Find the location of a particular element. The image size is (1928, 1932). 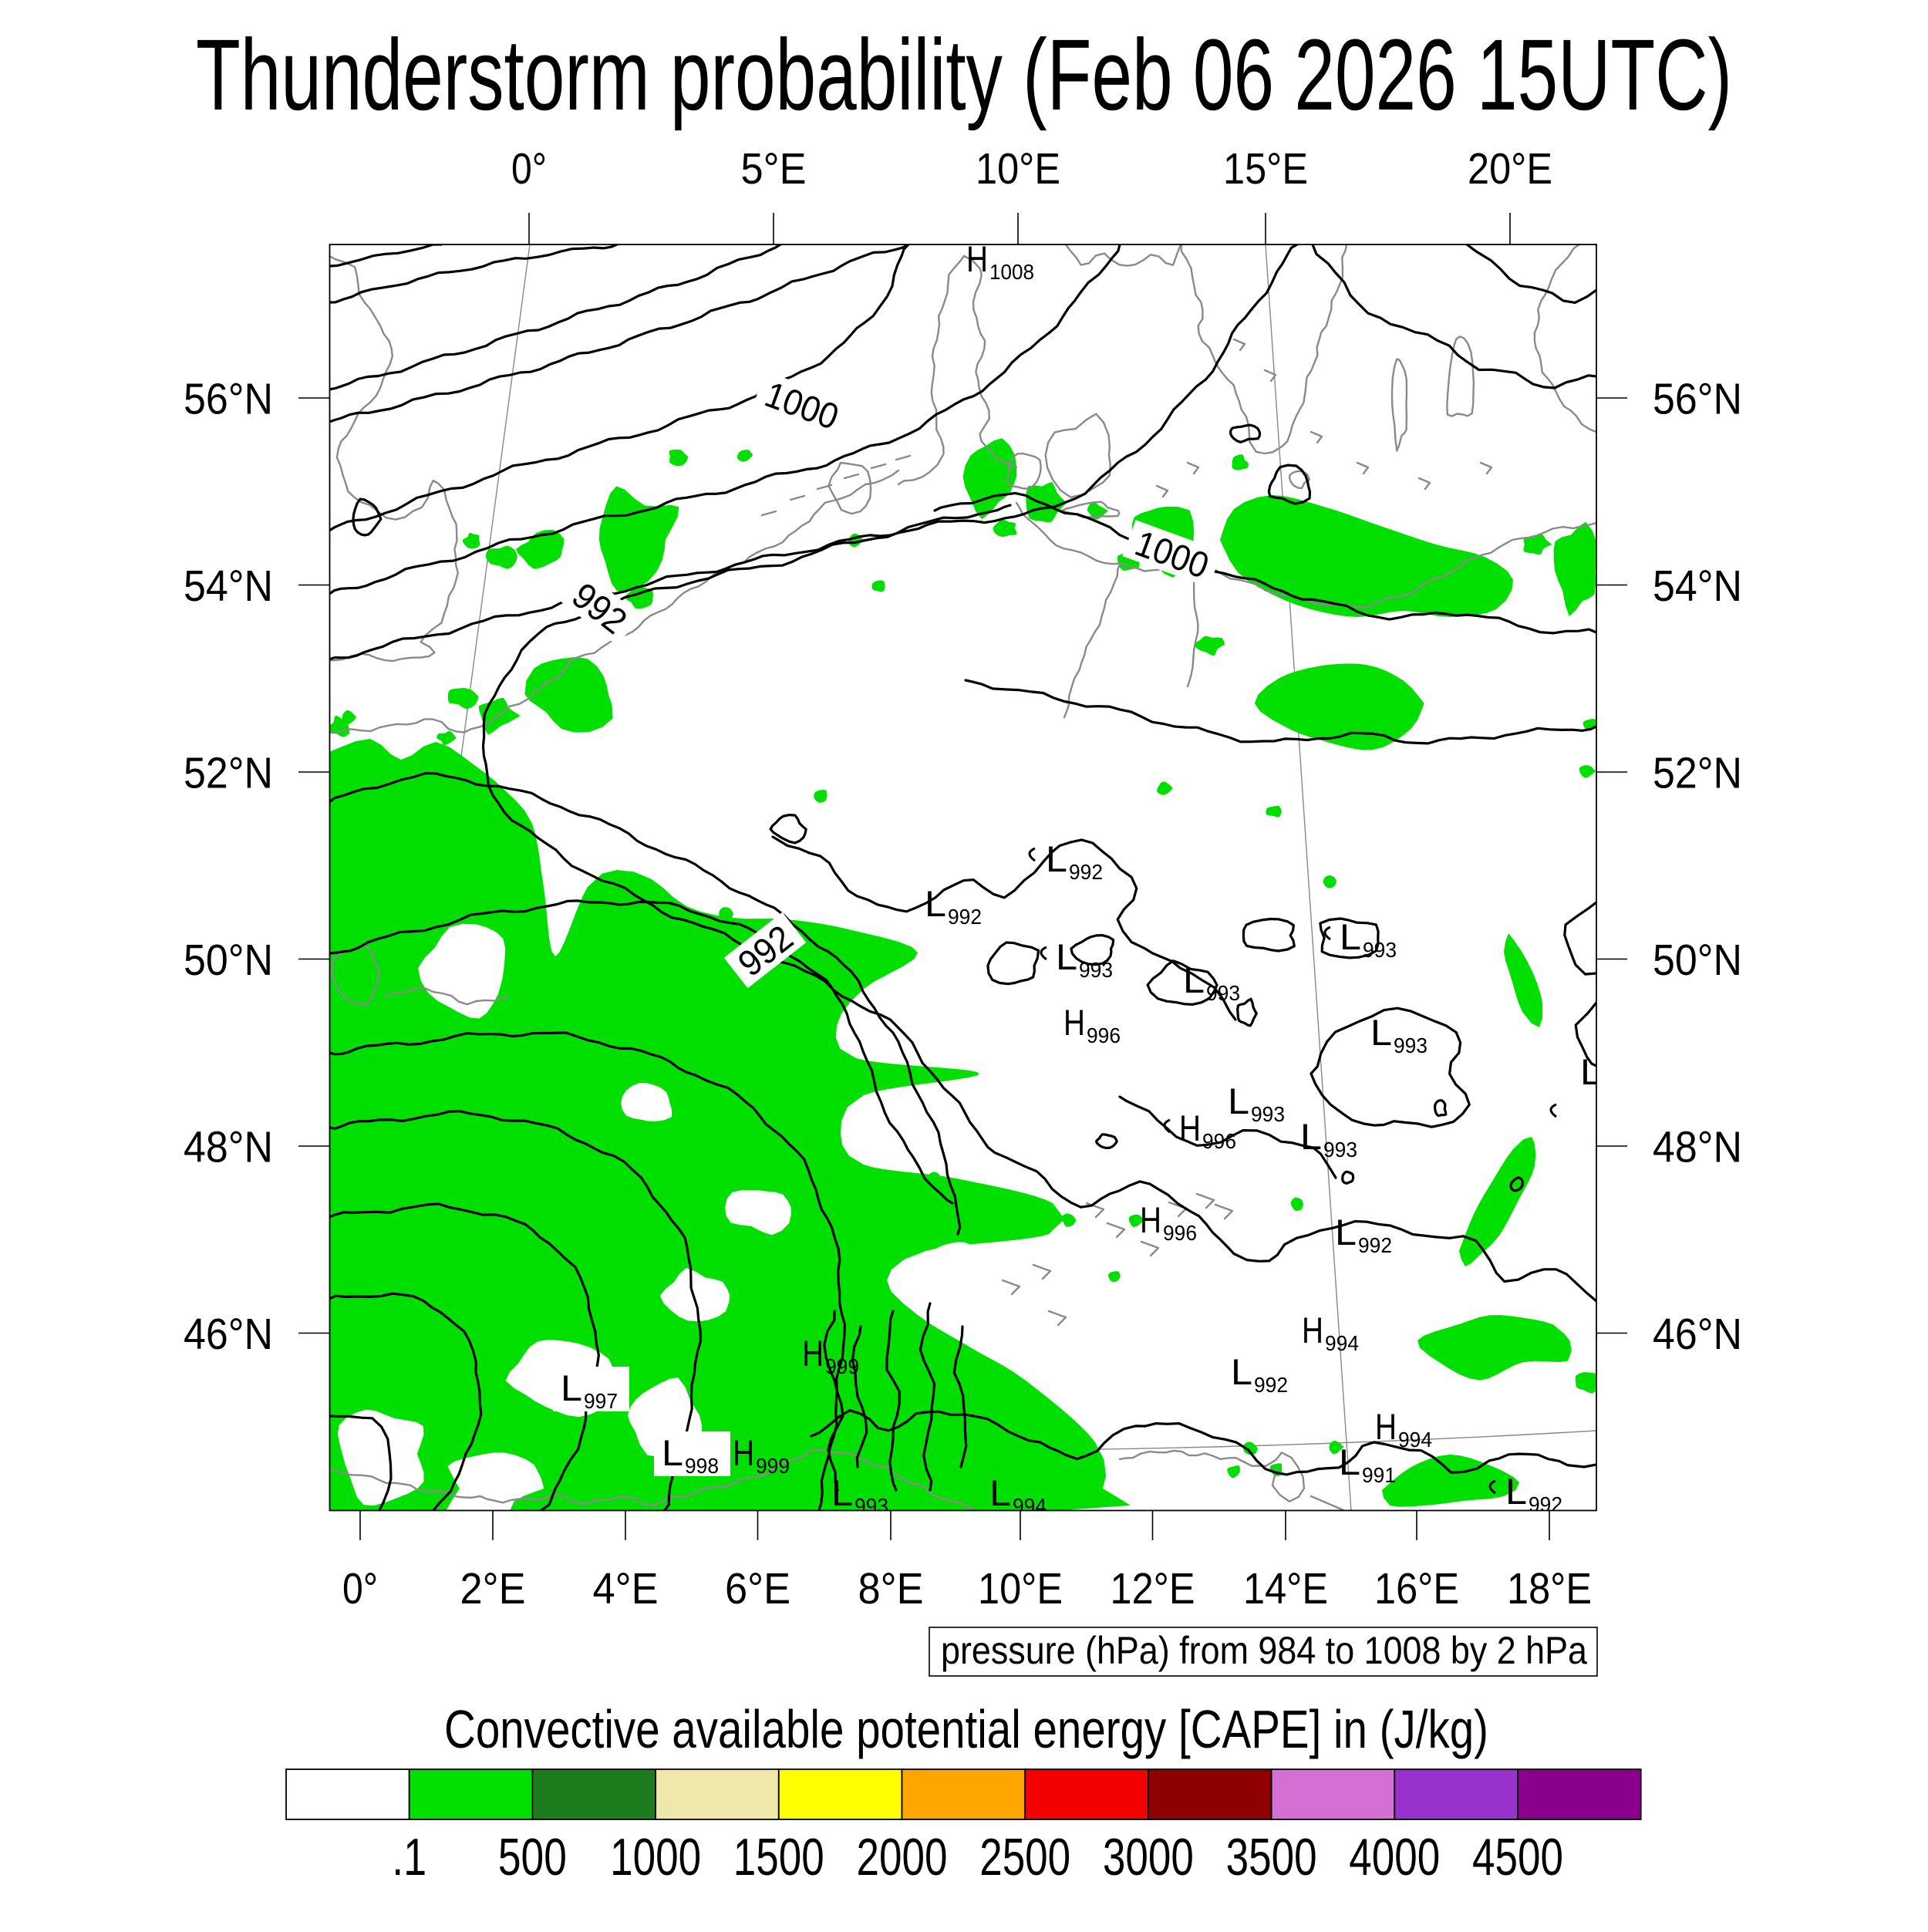

svg-text: 998 is located at coordinates (702, 1466).